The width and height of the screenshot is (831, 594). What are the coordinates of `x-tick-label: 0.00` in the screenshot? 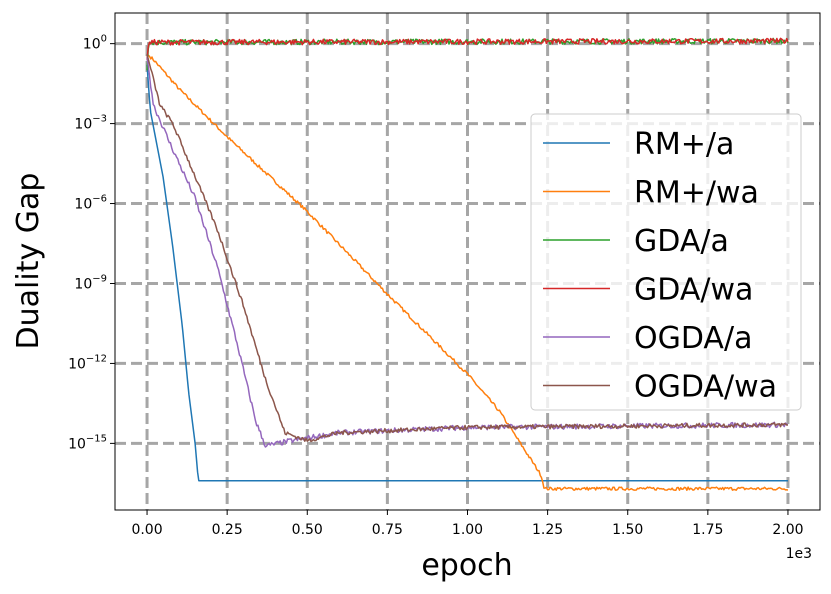 It's located at (146, 530).